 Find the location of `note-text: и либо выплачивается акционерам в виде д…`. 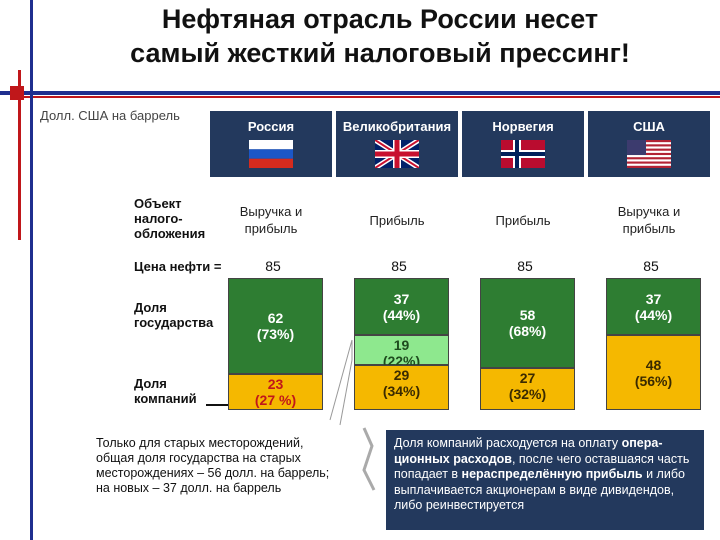

note-text: и либо выплачивается акционерам в виде д… is located at coordinates (539, 489).